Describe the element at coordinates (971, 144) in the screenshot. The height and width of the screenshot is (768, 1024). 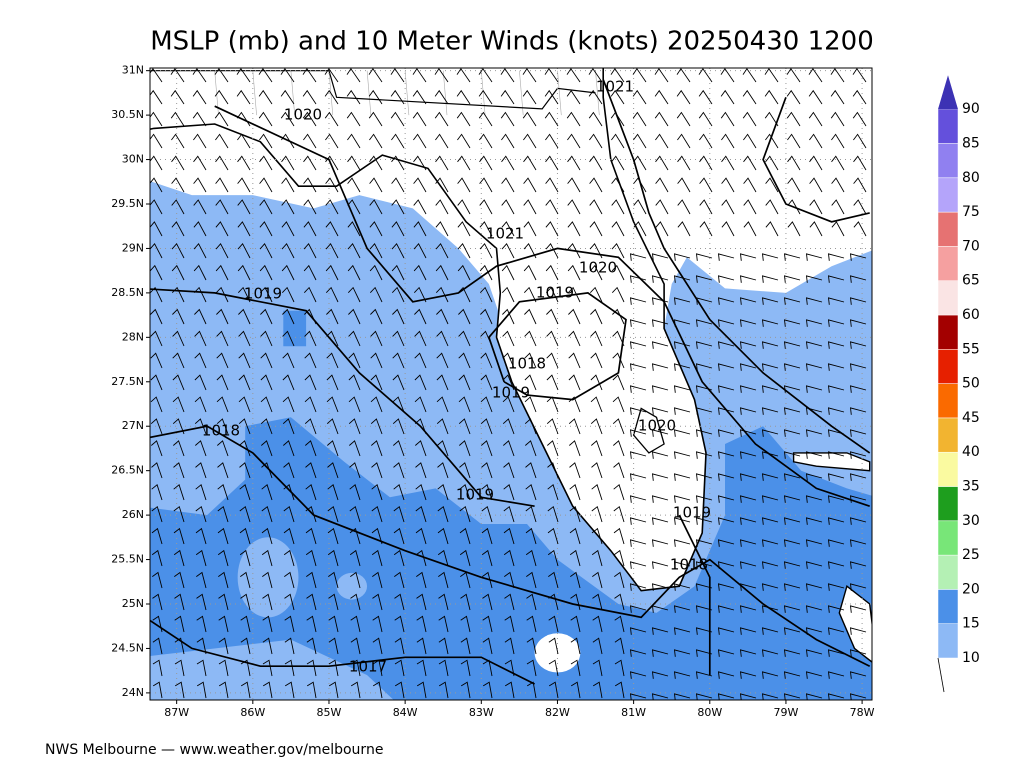
I see `colorbar-label: 85` at that location.